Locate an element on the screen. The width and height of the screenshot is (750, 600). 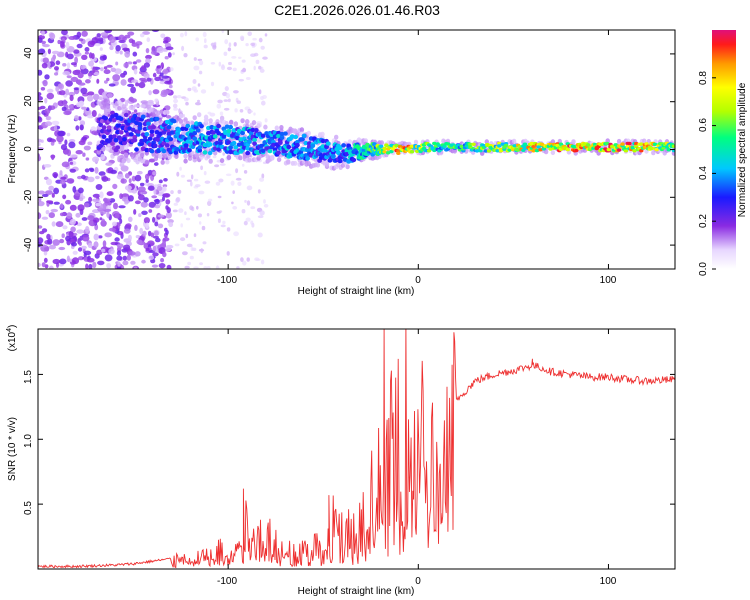
snr-x-ticks: -100 0 100 is located at coordinates (417, 581).